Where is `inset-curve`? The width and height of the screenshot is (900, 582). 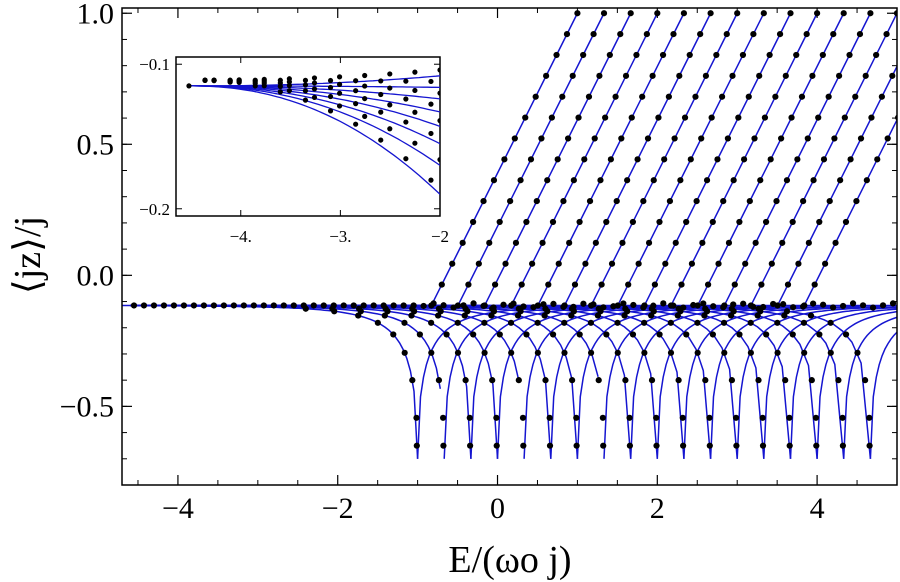
inset-curve is located at coordinates (314, 140).